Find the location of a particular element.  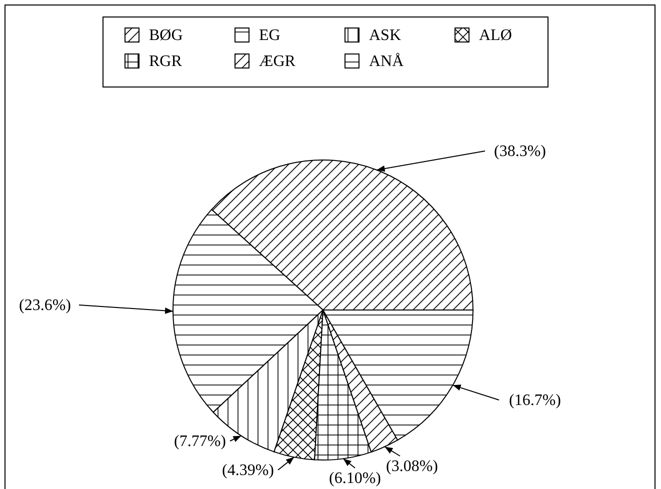

legend-label: ÆGR is located at coordinates (277, 61).